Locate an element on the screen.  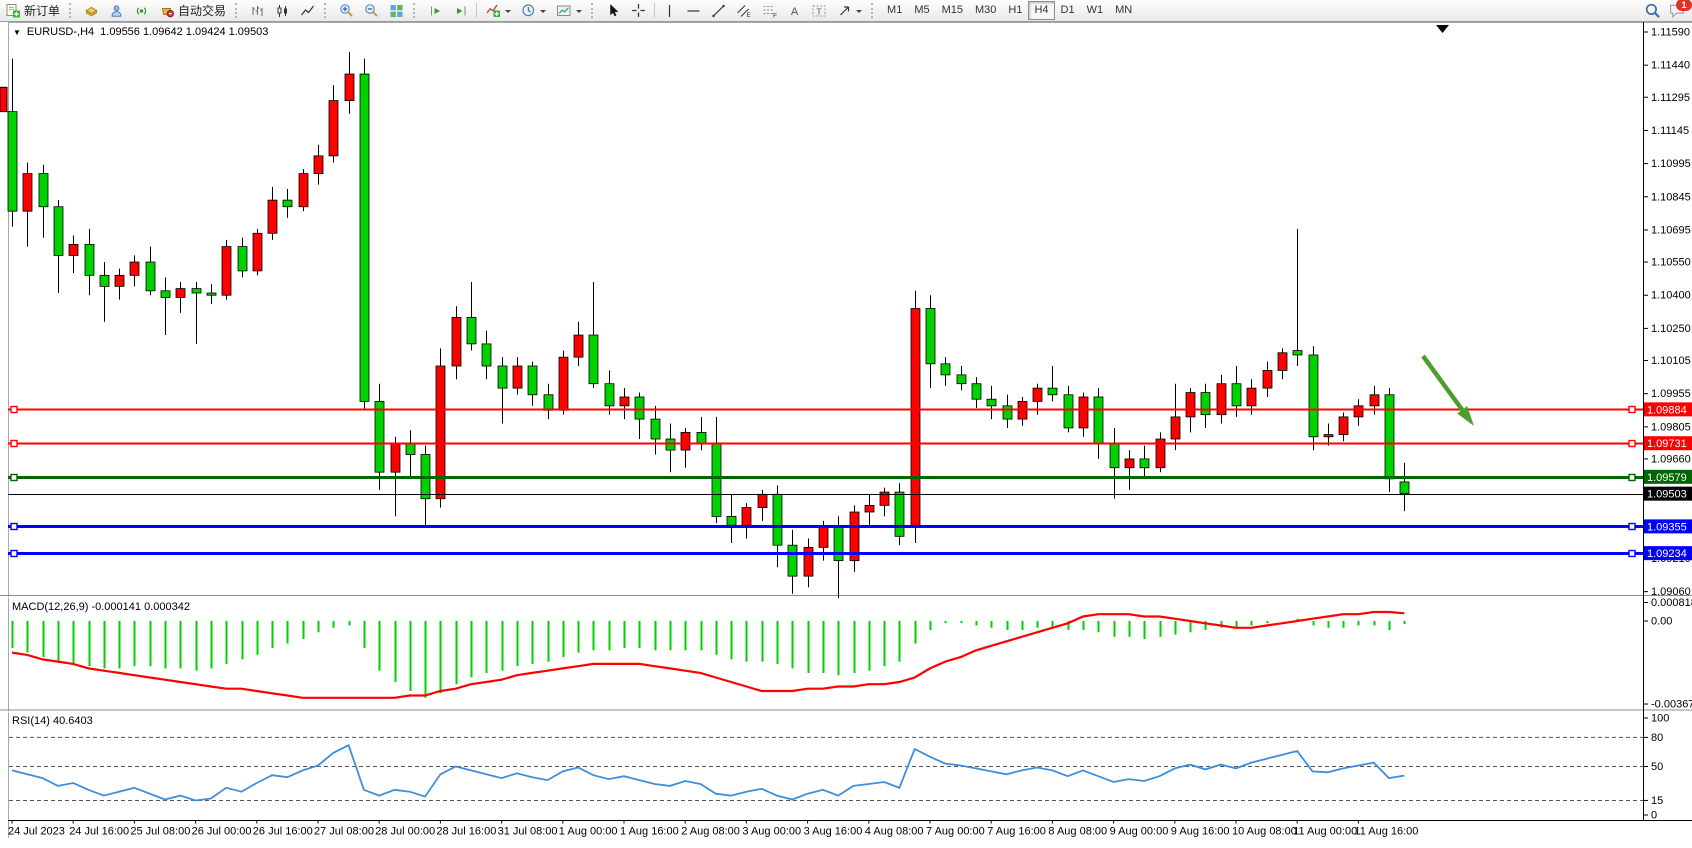
time-axis-label: 1 Aug 00:00 is located at coordinates (588, 832).